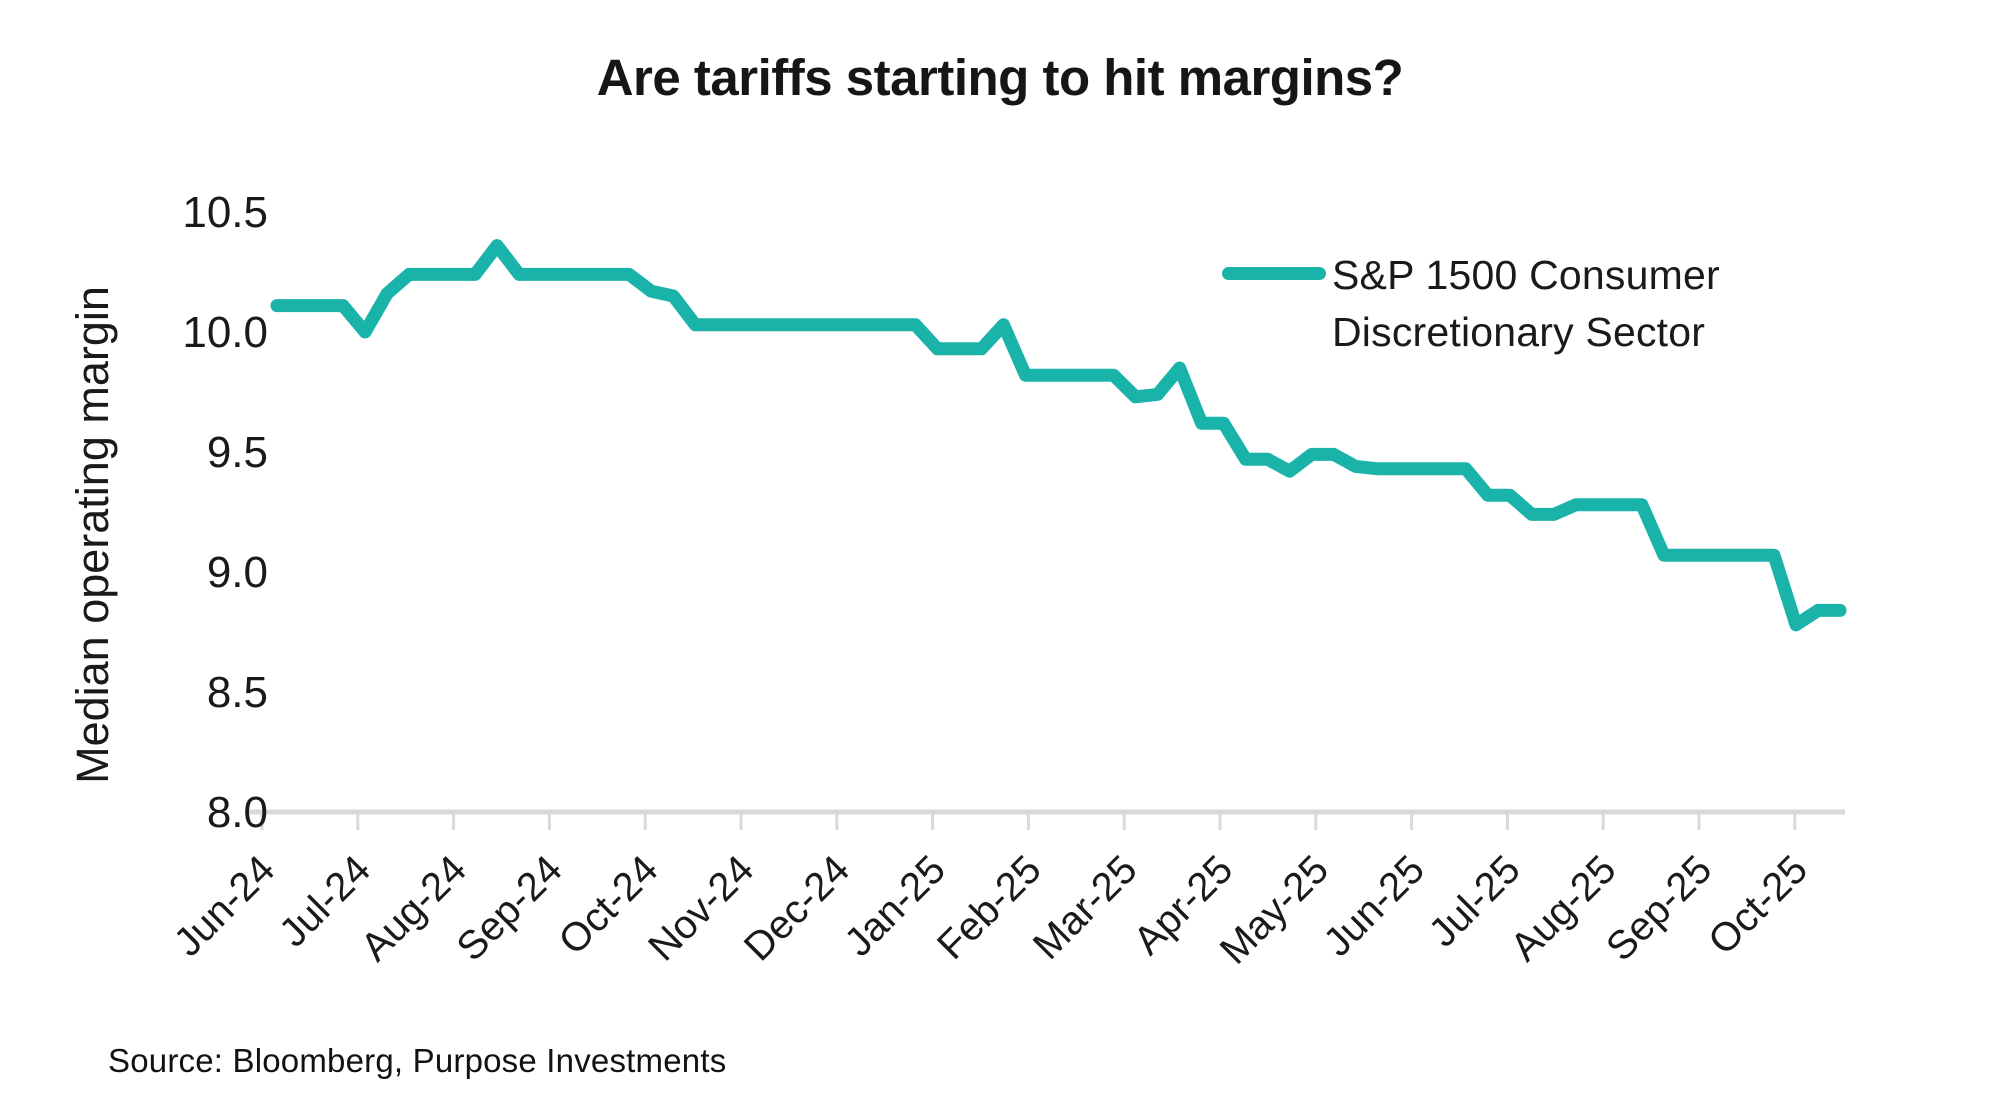  Describe the element at coordinates (1028, 821) in the screenshot. I see `x-axis-ticks` at that location.